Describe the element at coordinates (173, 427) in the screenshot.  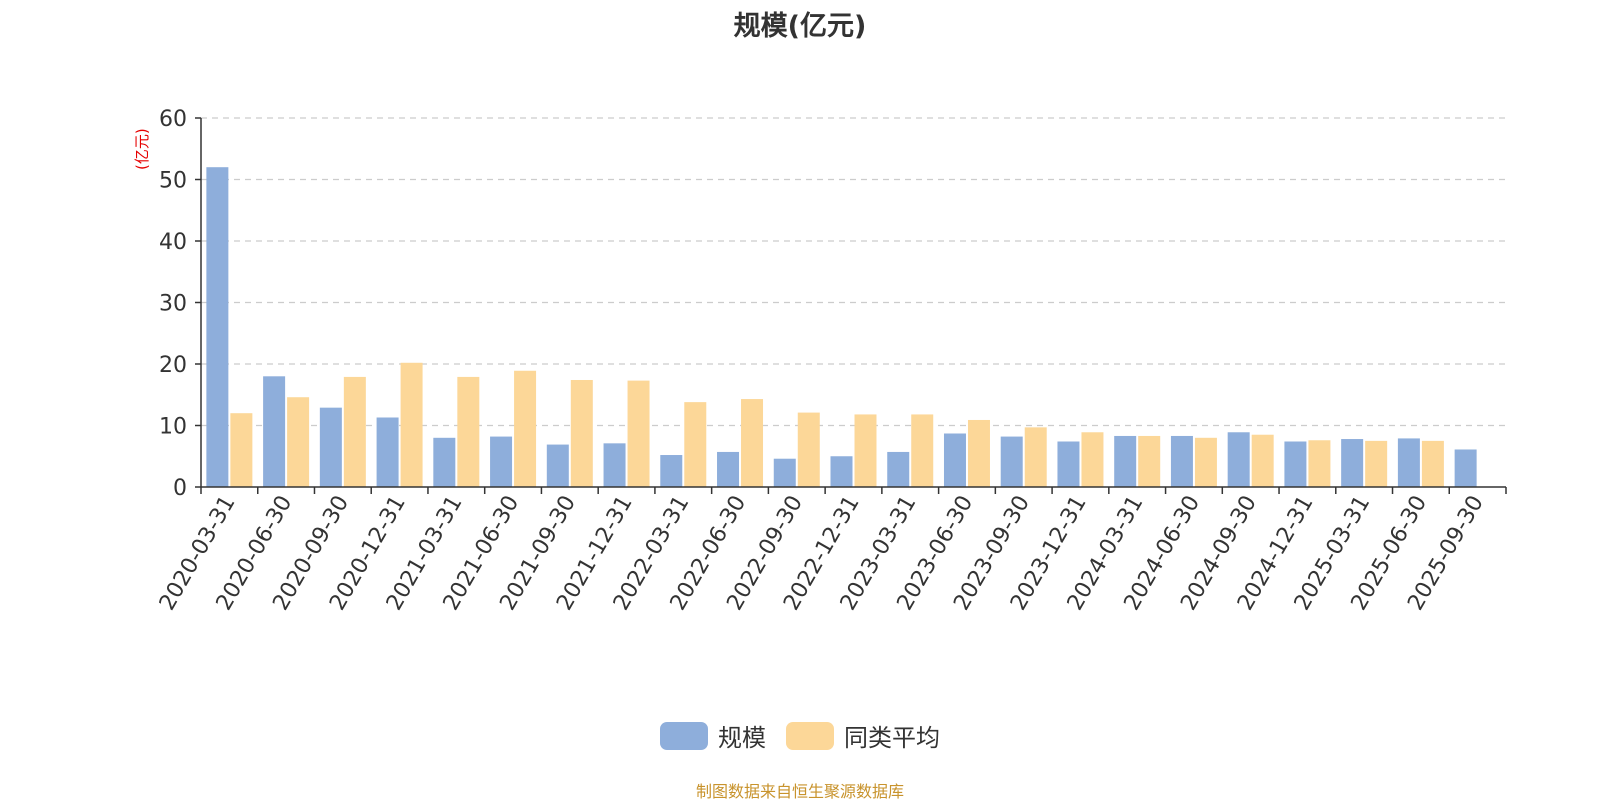
I see `y-tick-label: 10` at that location.